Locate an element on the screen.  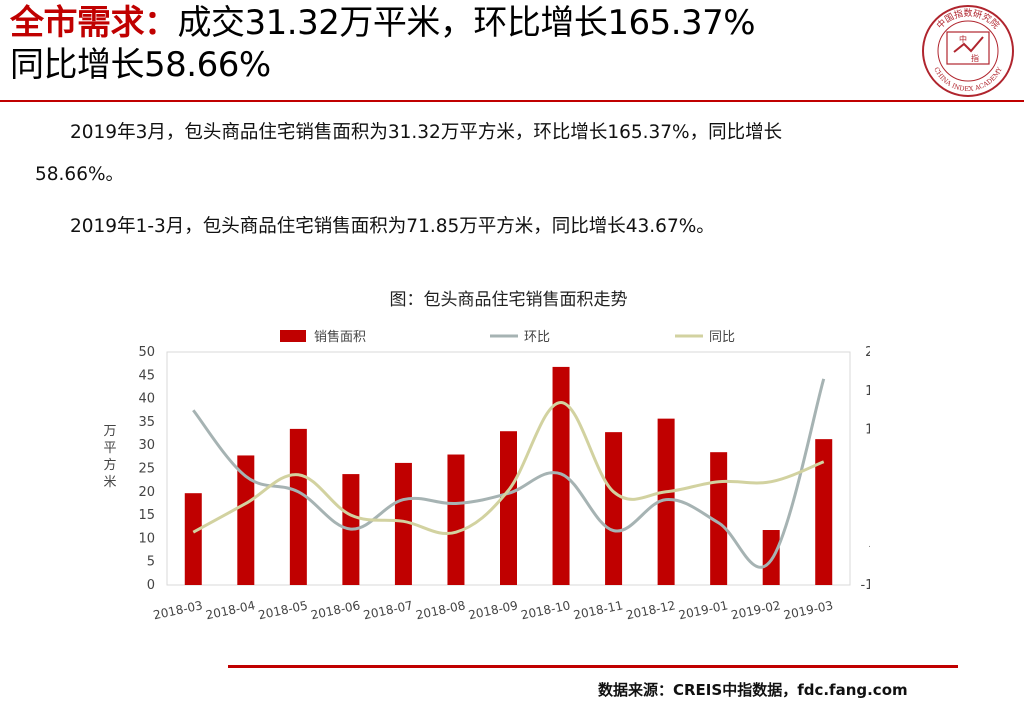
y-tick-label: 20 is located at coordinates (146, 492).